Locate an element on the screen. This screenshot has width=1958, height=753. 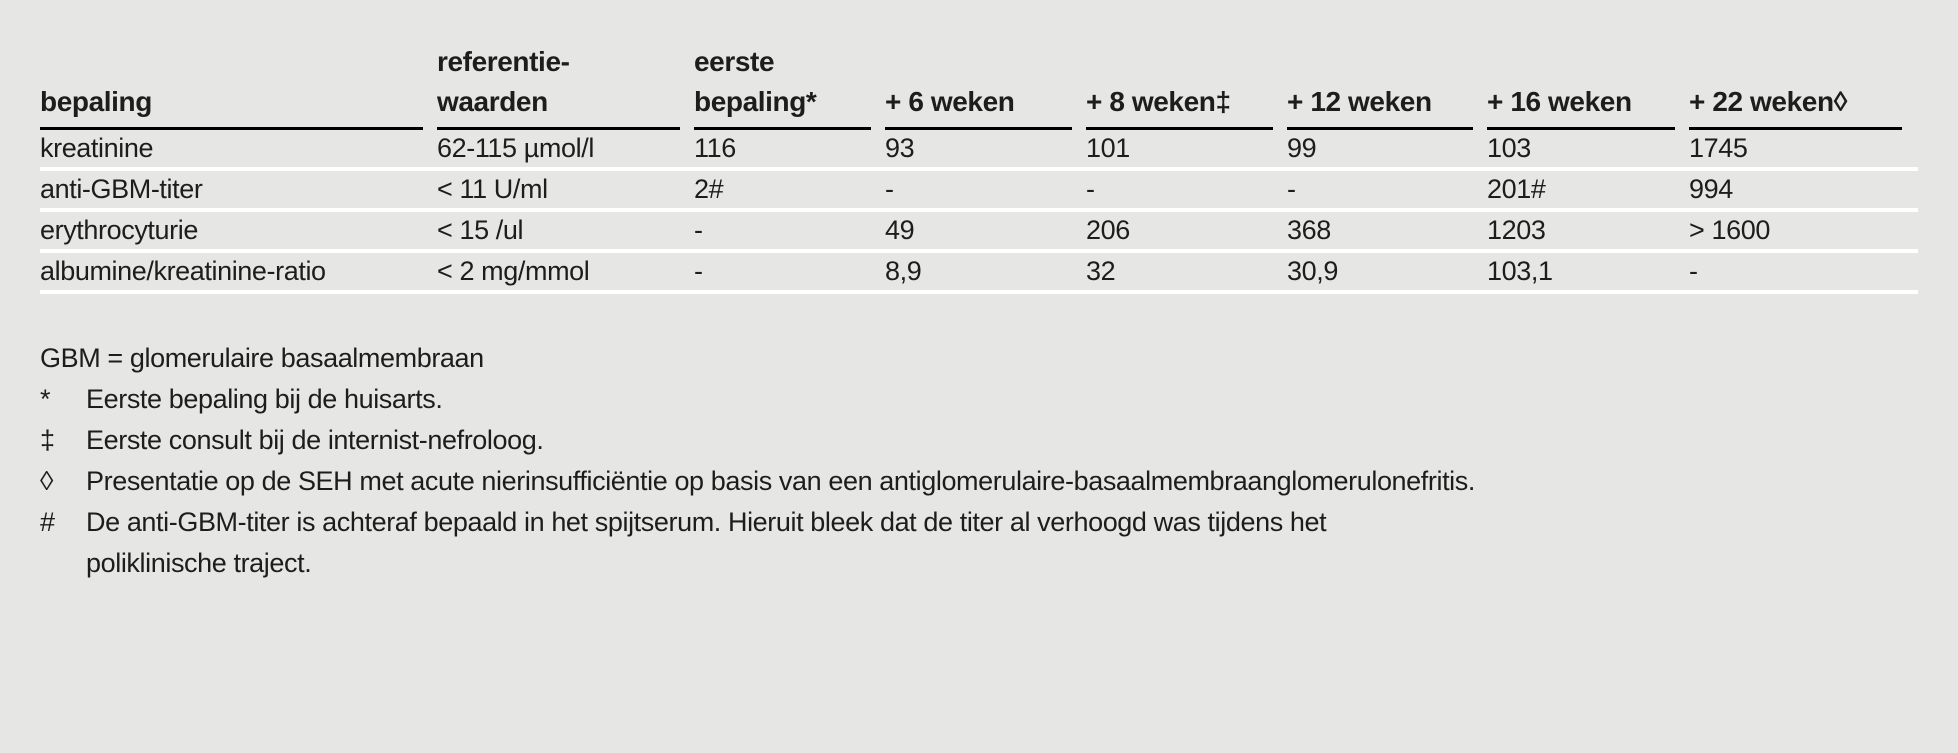
footnote-text: Eerste bepaling bij de huisarts. is located at coordinates (264, 399).